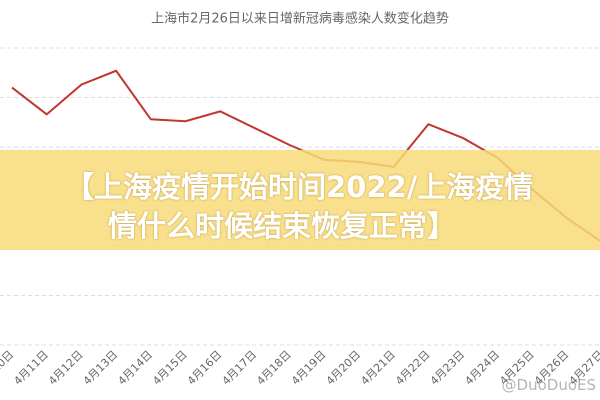 The height and width of the screenshot is (400, 600). What do you see at coordinates (413, 368) in the screenshot?
I see `x-tick-label: 4月22日` at bounding box center [413, 368].